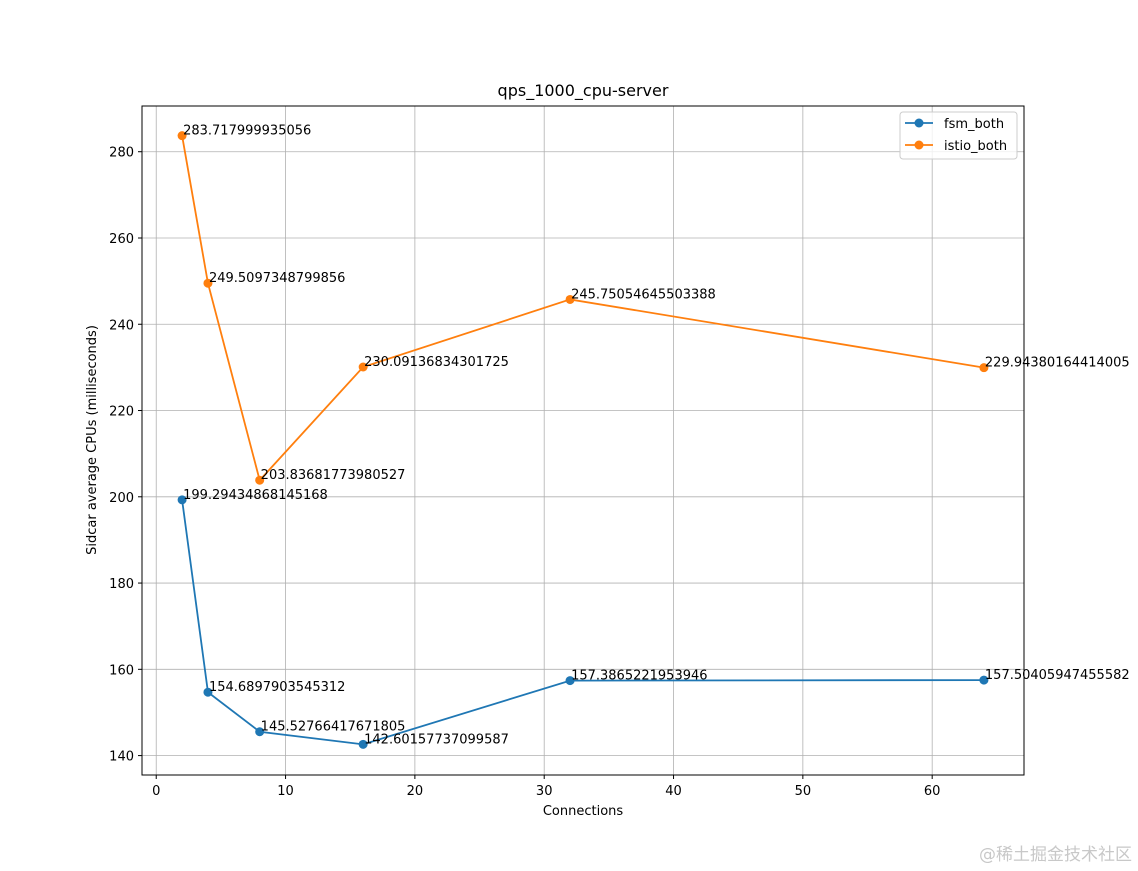 Image resolution: width=1138 pixels, height=871 pixels. I want to click on istio_both-data-label: 229.94380164414005, so click(1057, 363).